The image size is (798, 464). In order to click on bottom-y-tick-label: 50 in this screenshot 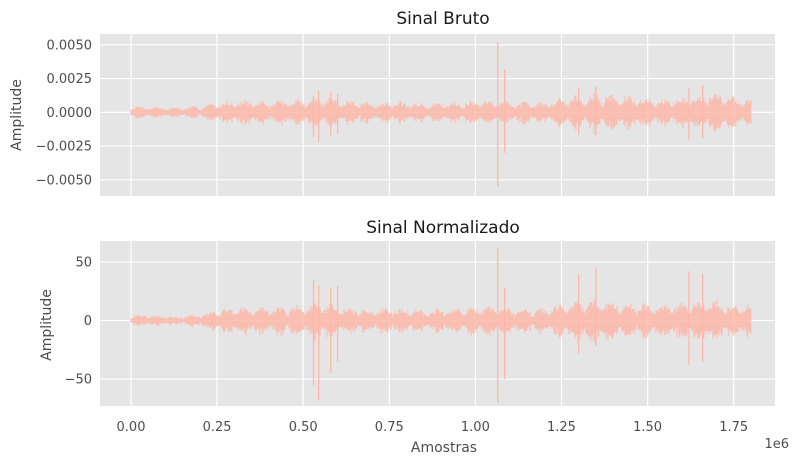, I will do `click(83, 263)`.